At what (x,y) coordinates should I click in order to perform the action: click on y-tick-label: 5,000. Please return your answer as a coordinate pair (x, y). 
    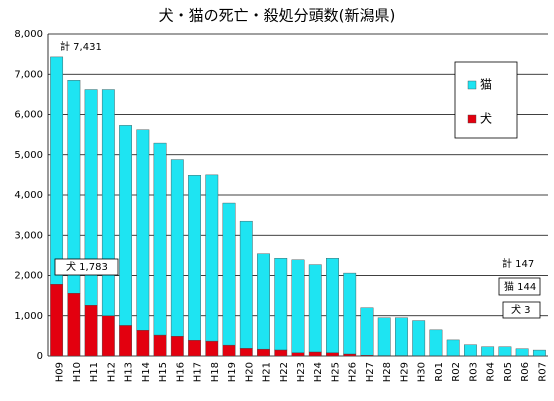
    Looking at the image, I should click on (28, 155).